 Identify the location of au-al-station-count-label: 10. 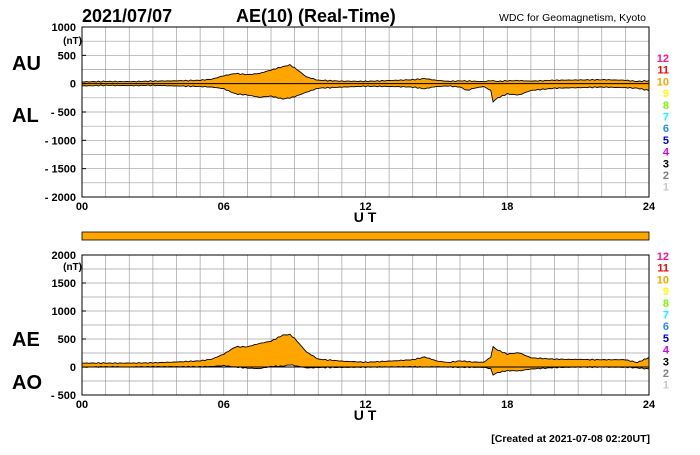
(663, 82).